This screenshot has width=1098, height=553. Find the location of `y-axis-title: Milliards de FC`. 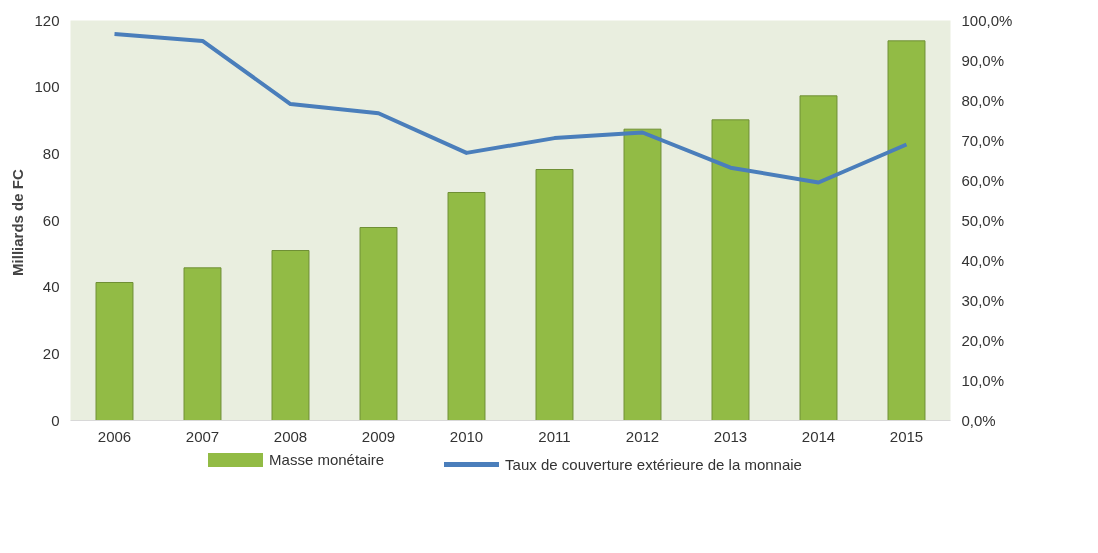

y-axis-title: Milliards de FC is located at coordinates (18, 222).